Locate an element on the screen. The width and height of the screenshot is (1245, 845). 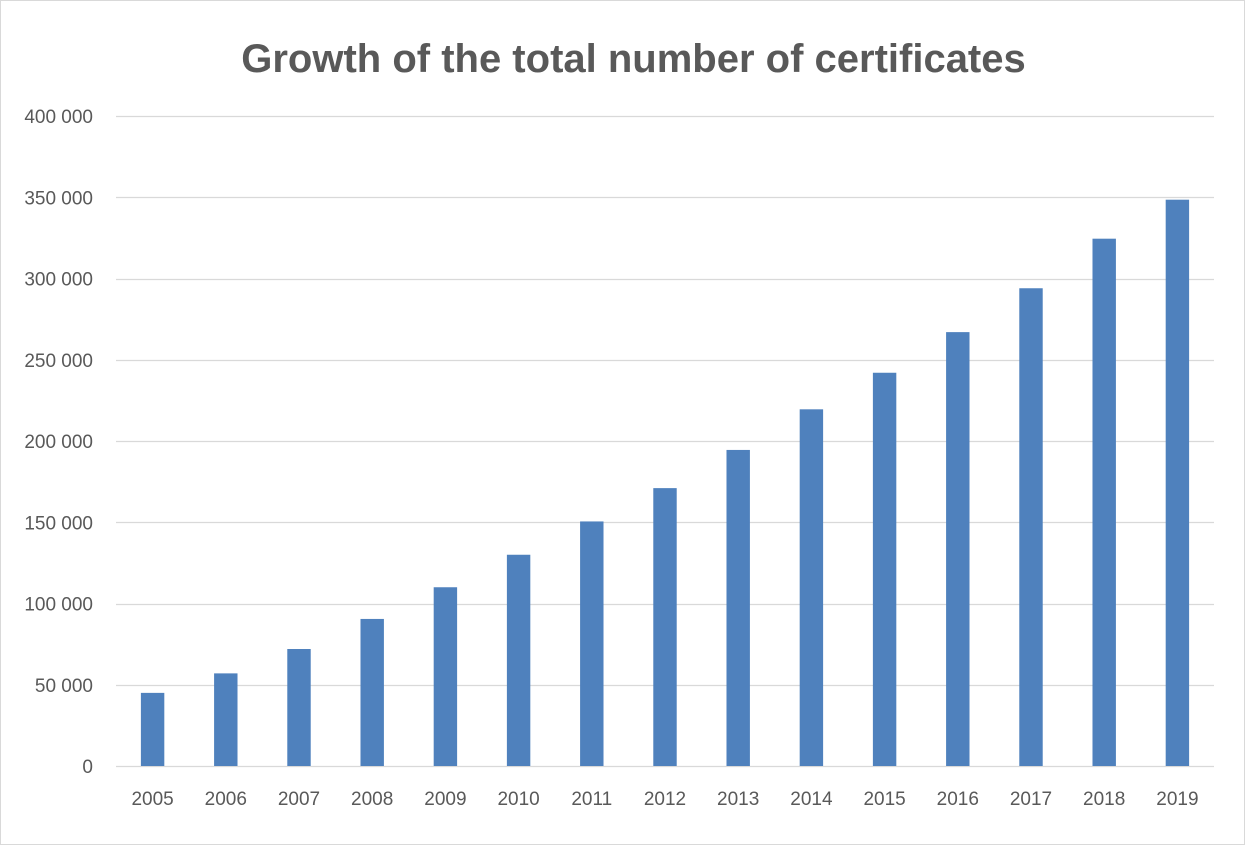
bar-2015 is located at coordinates (884, 569).